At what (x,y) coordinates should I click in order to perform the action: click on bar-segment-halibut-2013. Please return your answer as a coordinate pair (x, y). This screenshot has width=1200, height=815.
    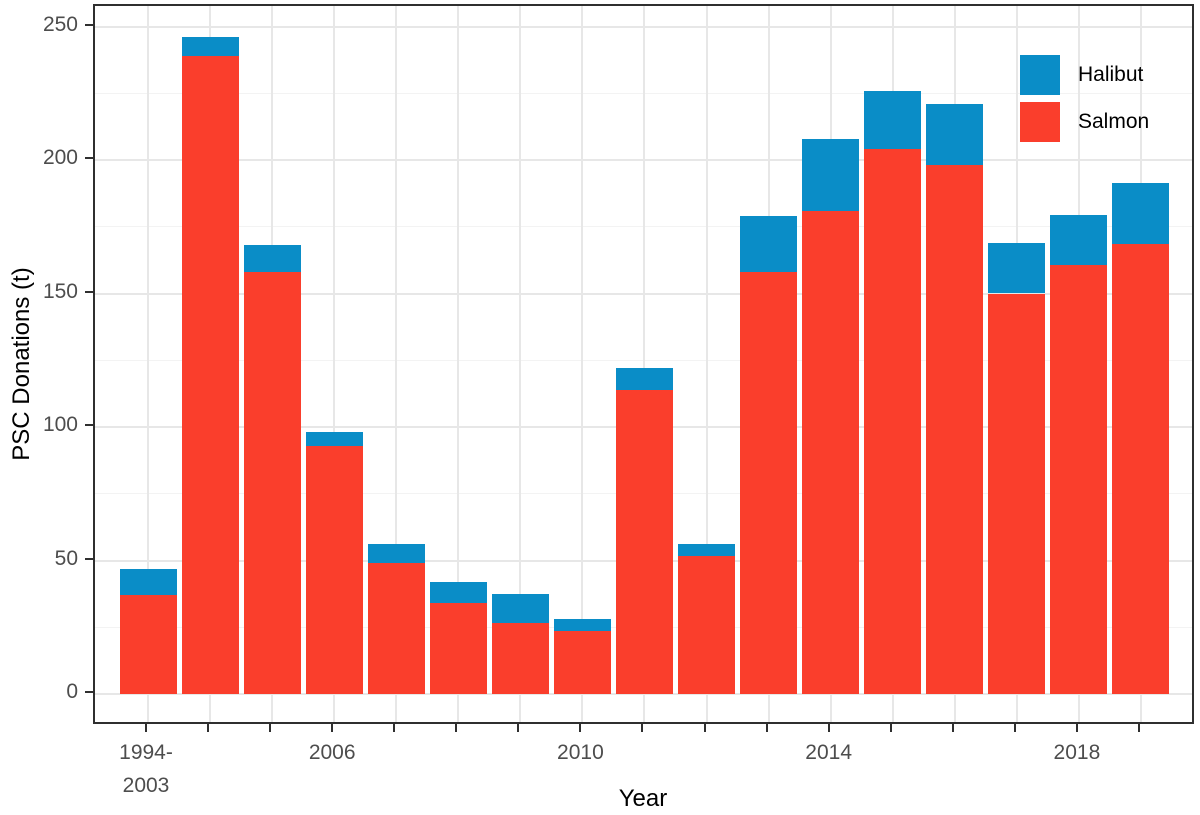
    Looking at the image, I should click on (769, 244).